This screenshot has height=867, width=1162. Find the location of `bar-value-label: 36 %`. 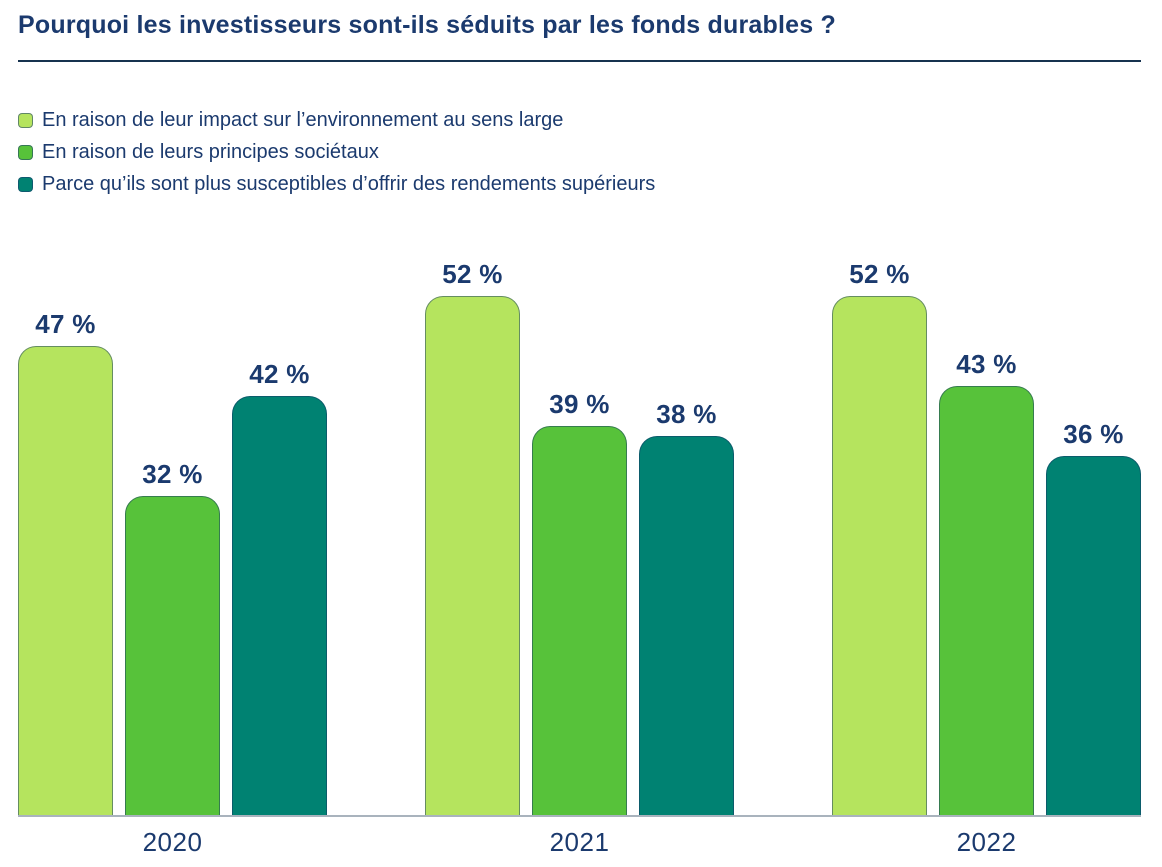

bar-value-label: 36 % is located at coordinates (1093, 434).